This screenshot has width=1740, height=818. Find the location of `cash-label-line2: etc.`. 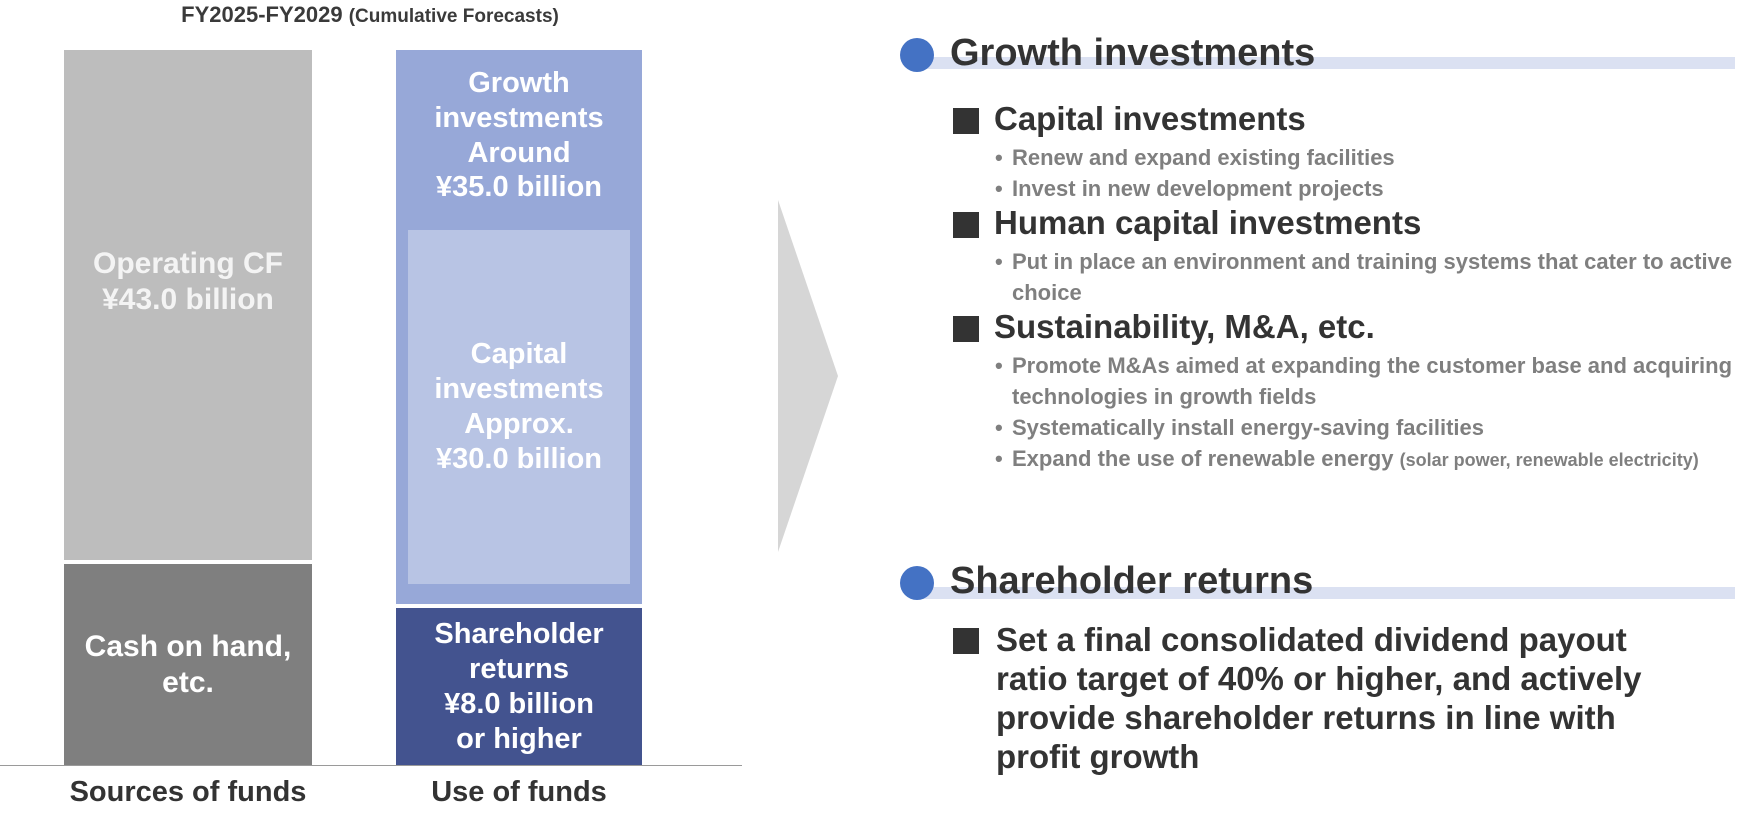

cash-label-line2: etc. is located at coordinates (188, 682).